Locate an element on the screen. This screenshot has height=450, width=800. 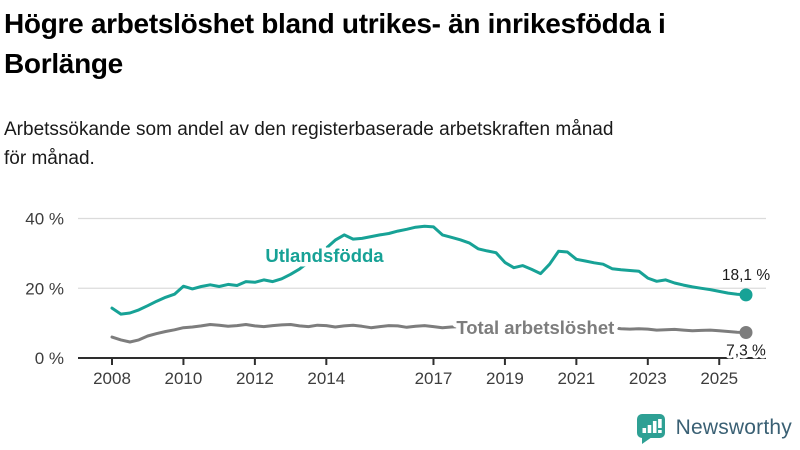
x-tick-label: 2021 is located at coordinates (576, 378).